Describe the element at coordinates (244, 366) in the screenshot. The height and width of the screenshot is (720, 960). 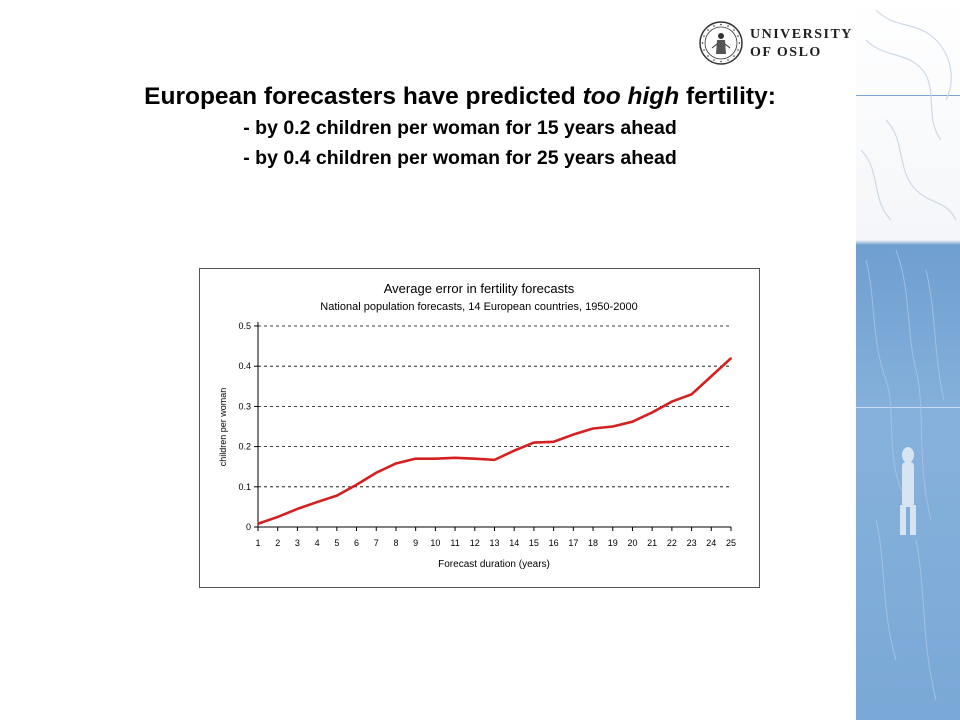
I see `y-tick-label: 0.4` at that location.